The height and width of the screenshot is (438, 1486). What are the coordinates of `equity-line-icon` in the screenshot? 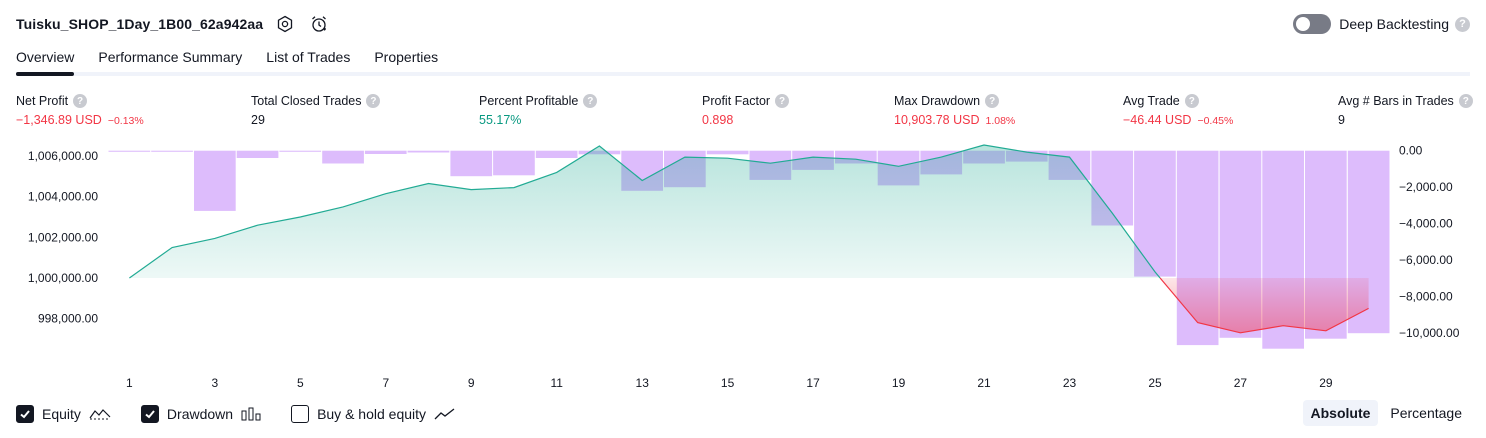 It's located at (100, 414).